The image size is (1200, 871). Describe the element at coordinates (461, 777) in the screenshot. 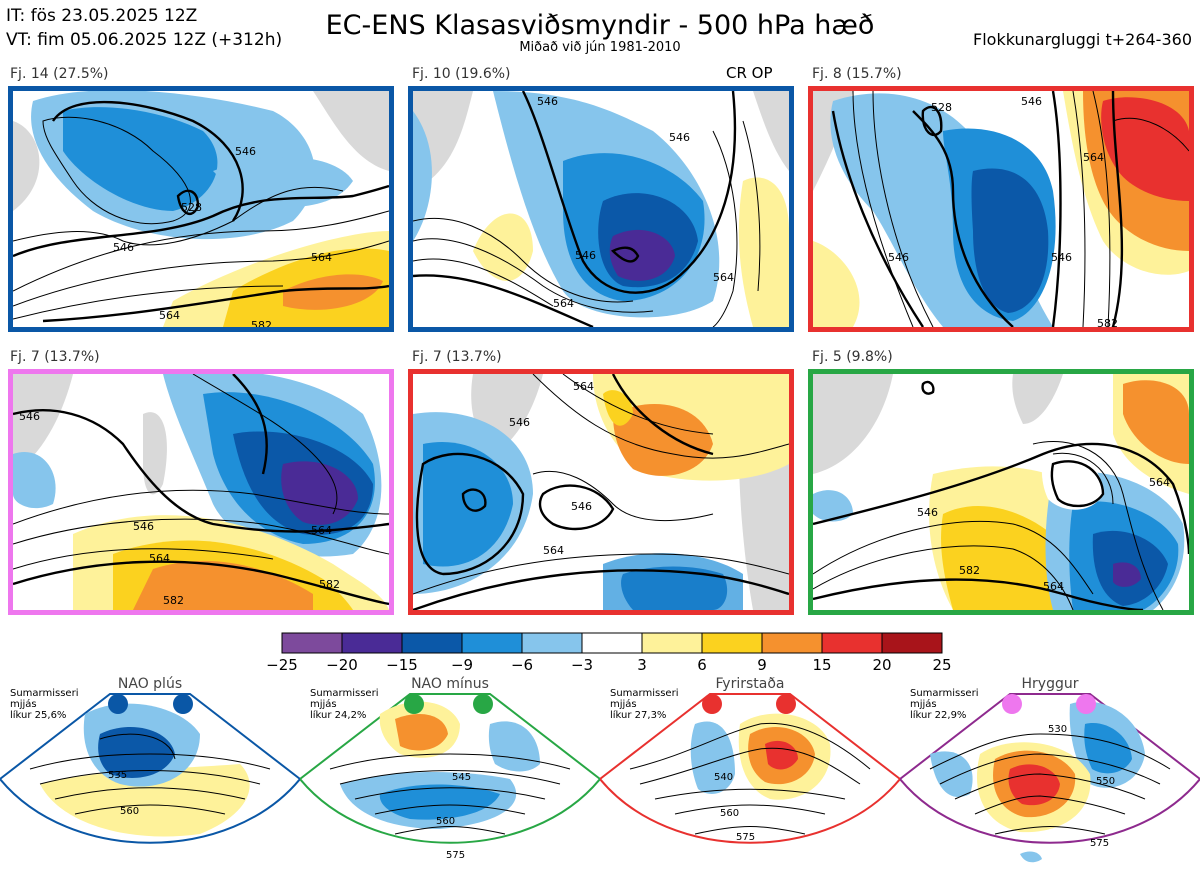

I see `regime-contour-label: 545` at that location.